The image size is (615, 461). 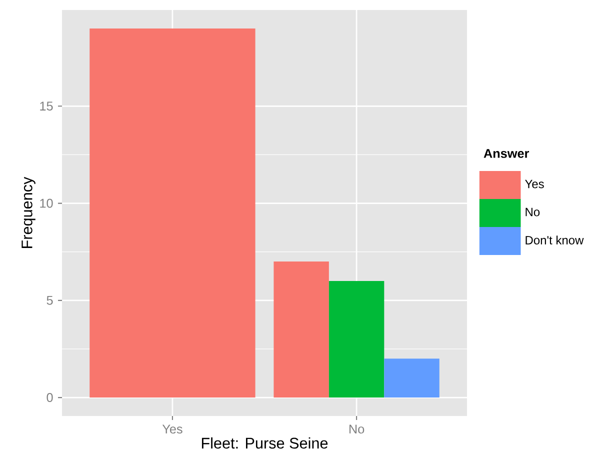 What do you see at coordinates (265, 443) in the screenshot?
I see `x-axis-title: Fleet: Purse Seine` at bounding box center [265, 443].